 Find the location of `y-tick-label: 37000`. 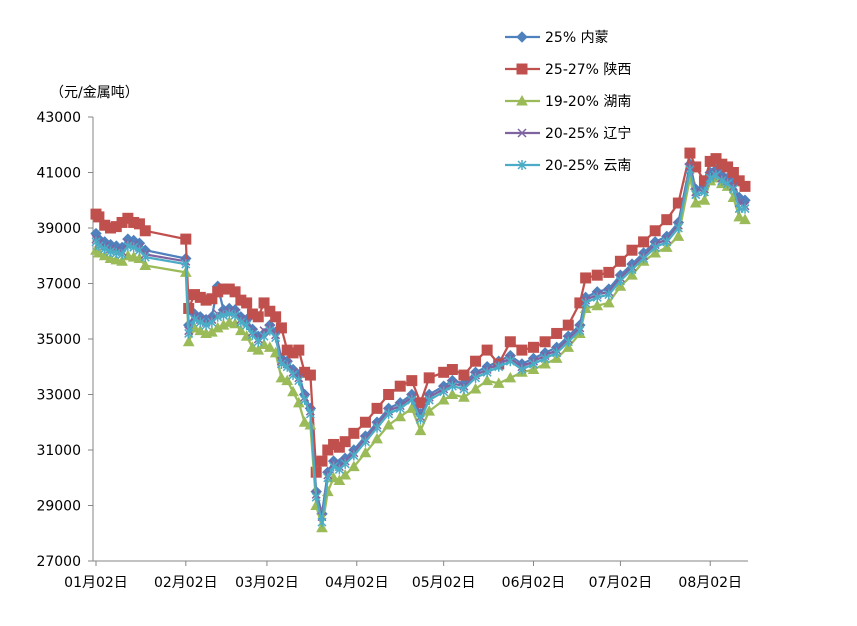

y-tick-label: 37000 is located at coordinates (58, 285).